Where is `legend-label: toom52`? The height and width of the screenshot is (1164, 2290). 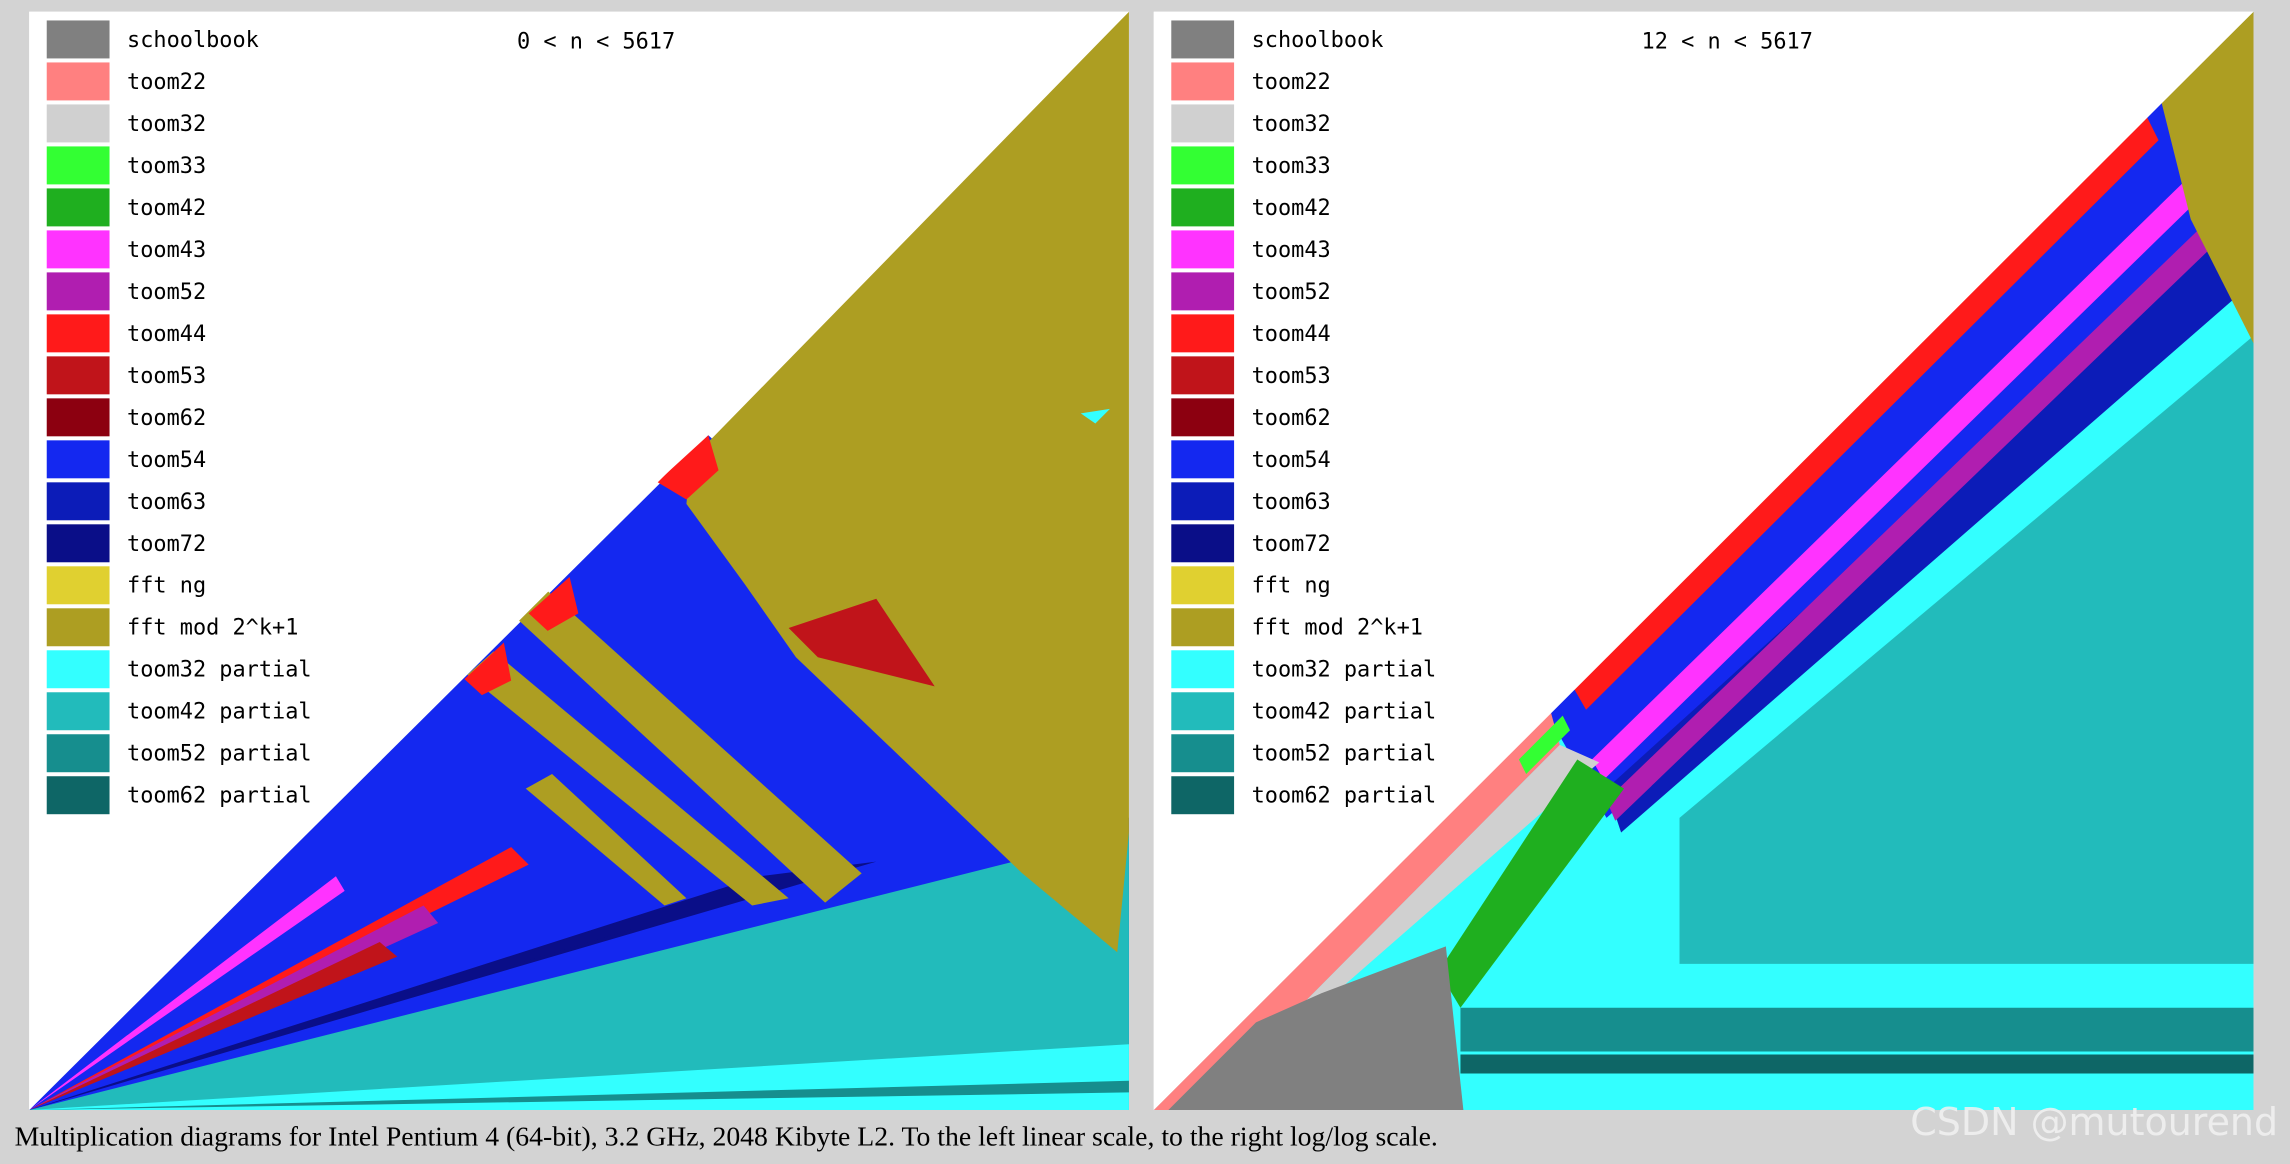
legend-label: toom52 is located at coordinates (1291, 292).